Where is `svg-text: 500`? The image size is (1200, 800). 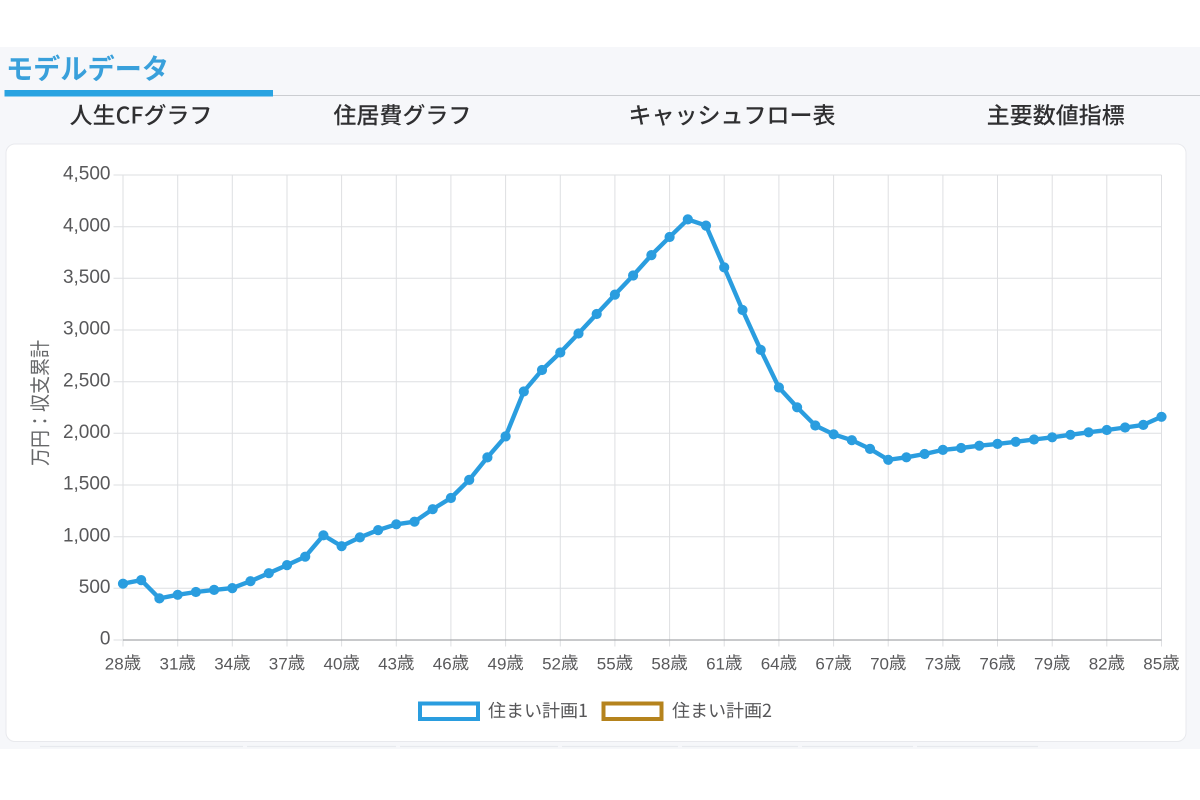 svg-text: 500 is located at coordinates (95, 587).